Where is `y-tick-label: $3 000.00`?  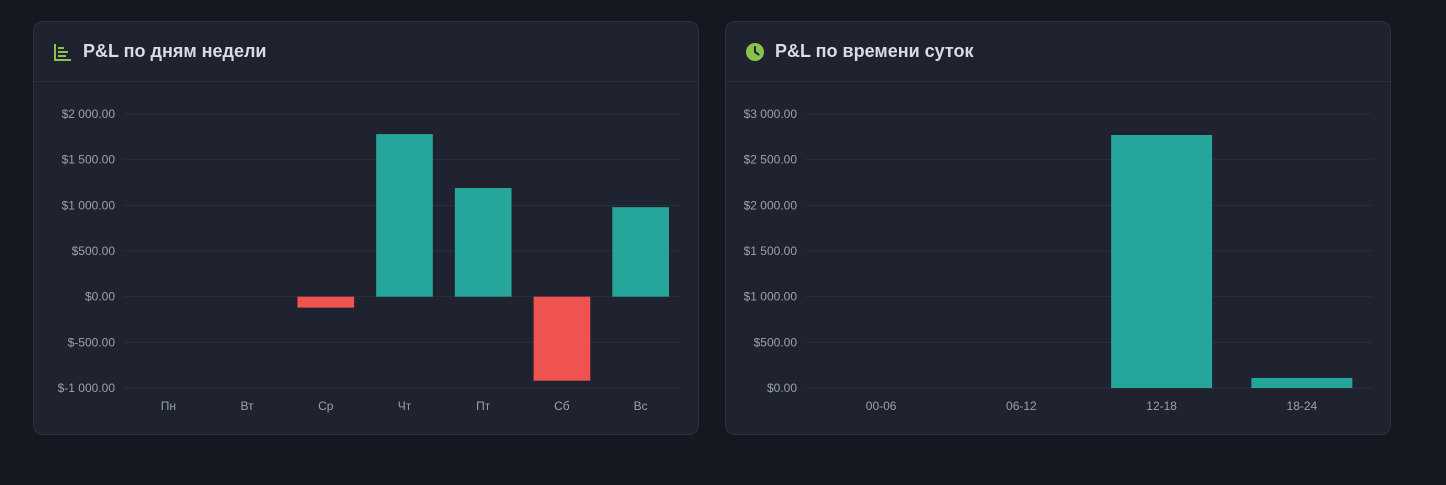
y-tick-label: $3 000.00 is located at coordinates (771, 114).